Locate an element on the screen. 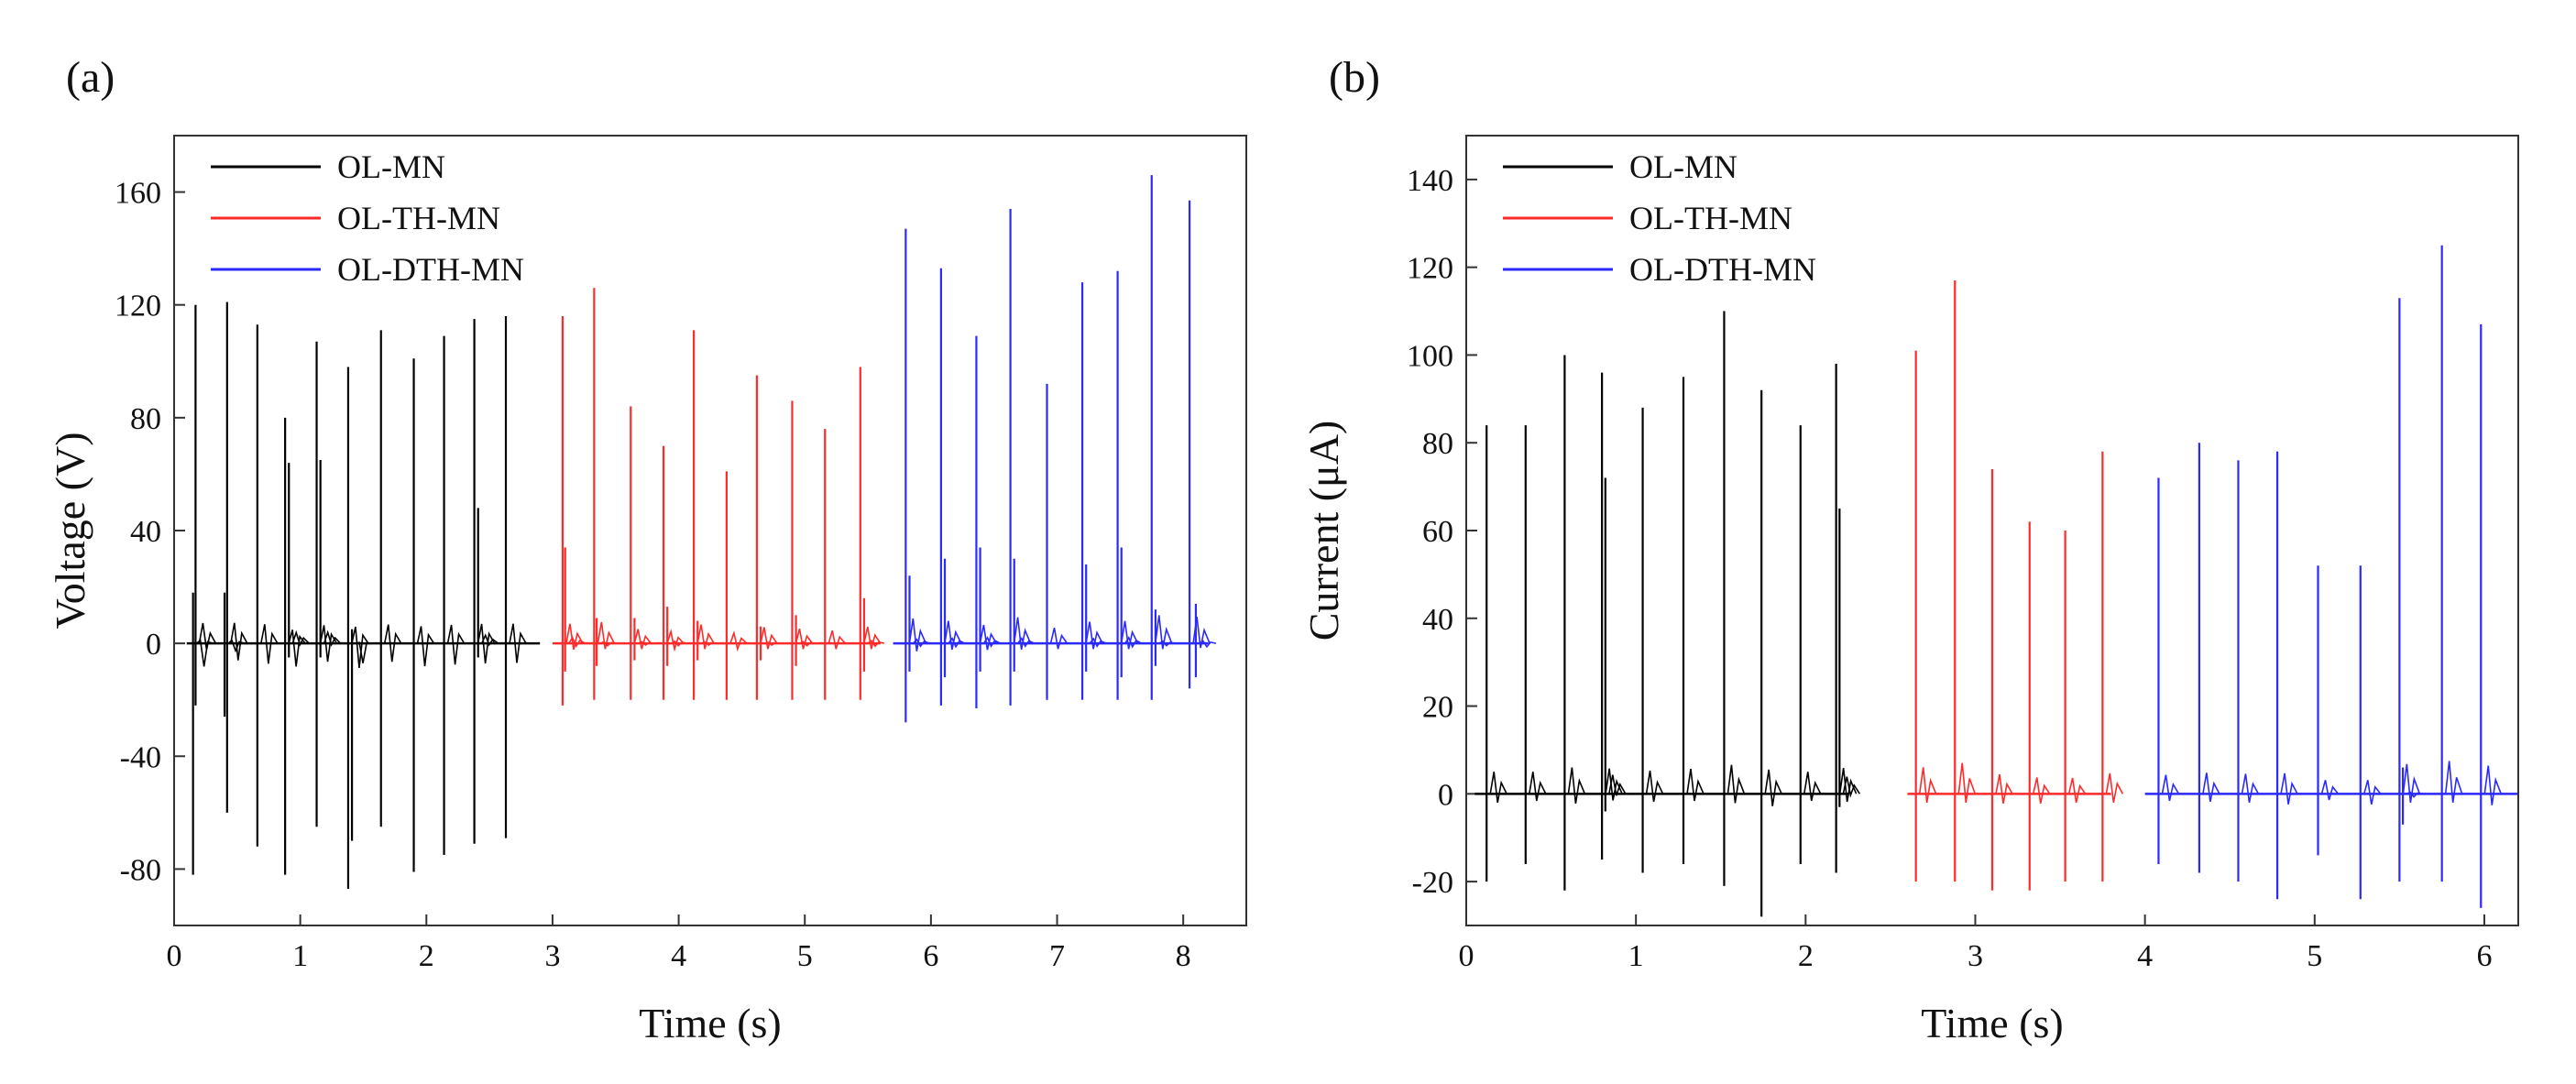 Image resolution: width=2576 pixels, height=1084 pixels. current-y-tick-label: 60 is located at coordinates (1437, 532).